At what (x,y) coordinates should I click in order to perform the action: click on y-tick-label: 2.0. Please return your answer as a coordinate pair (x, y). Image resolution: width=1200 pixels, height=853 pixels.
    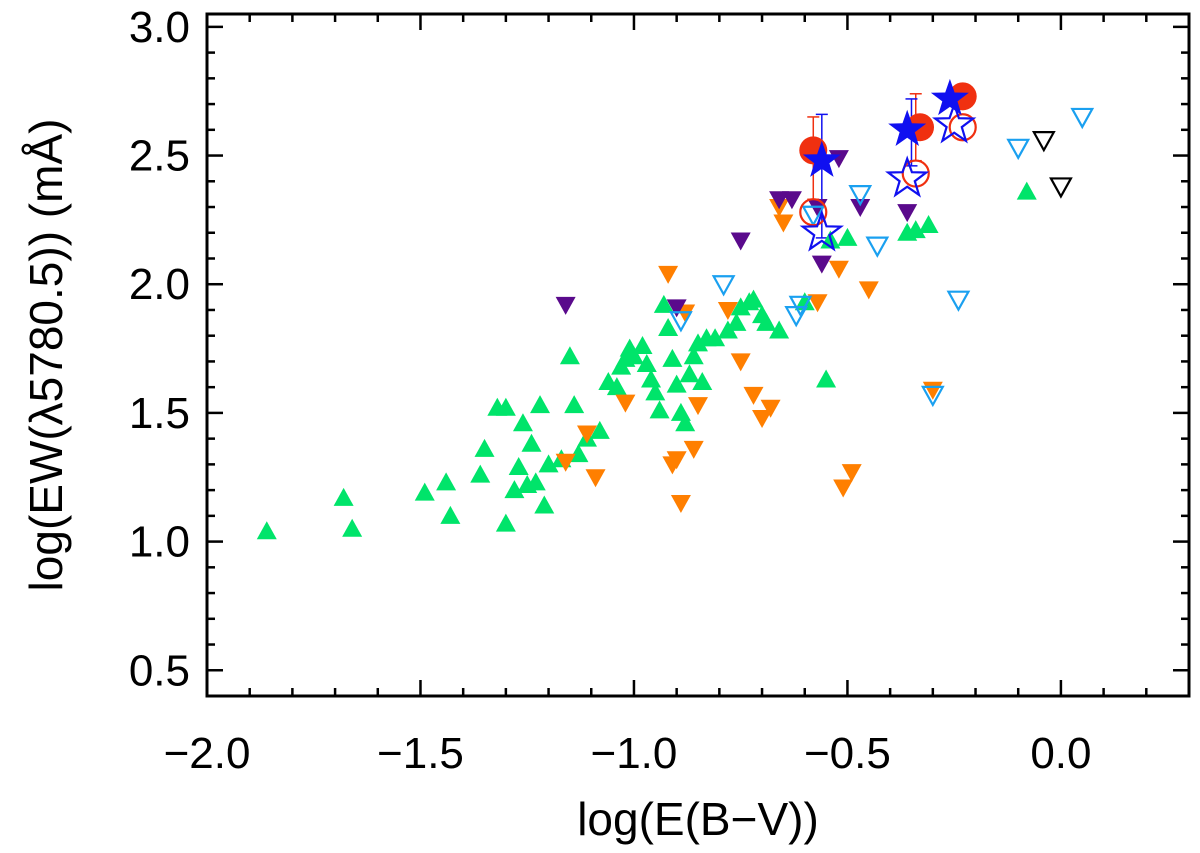
    Looking at the image, I should click on (159, 284).